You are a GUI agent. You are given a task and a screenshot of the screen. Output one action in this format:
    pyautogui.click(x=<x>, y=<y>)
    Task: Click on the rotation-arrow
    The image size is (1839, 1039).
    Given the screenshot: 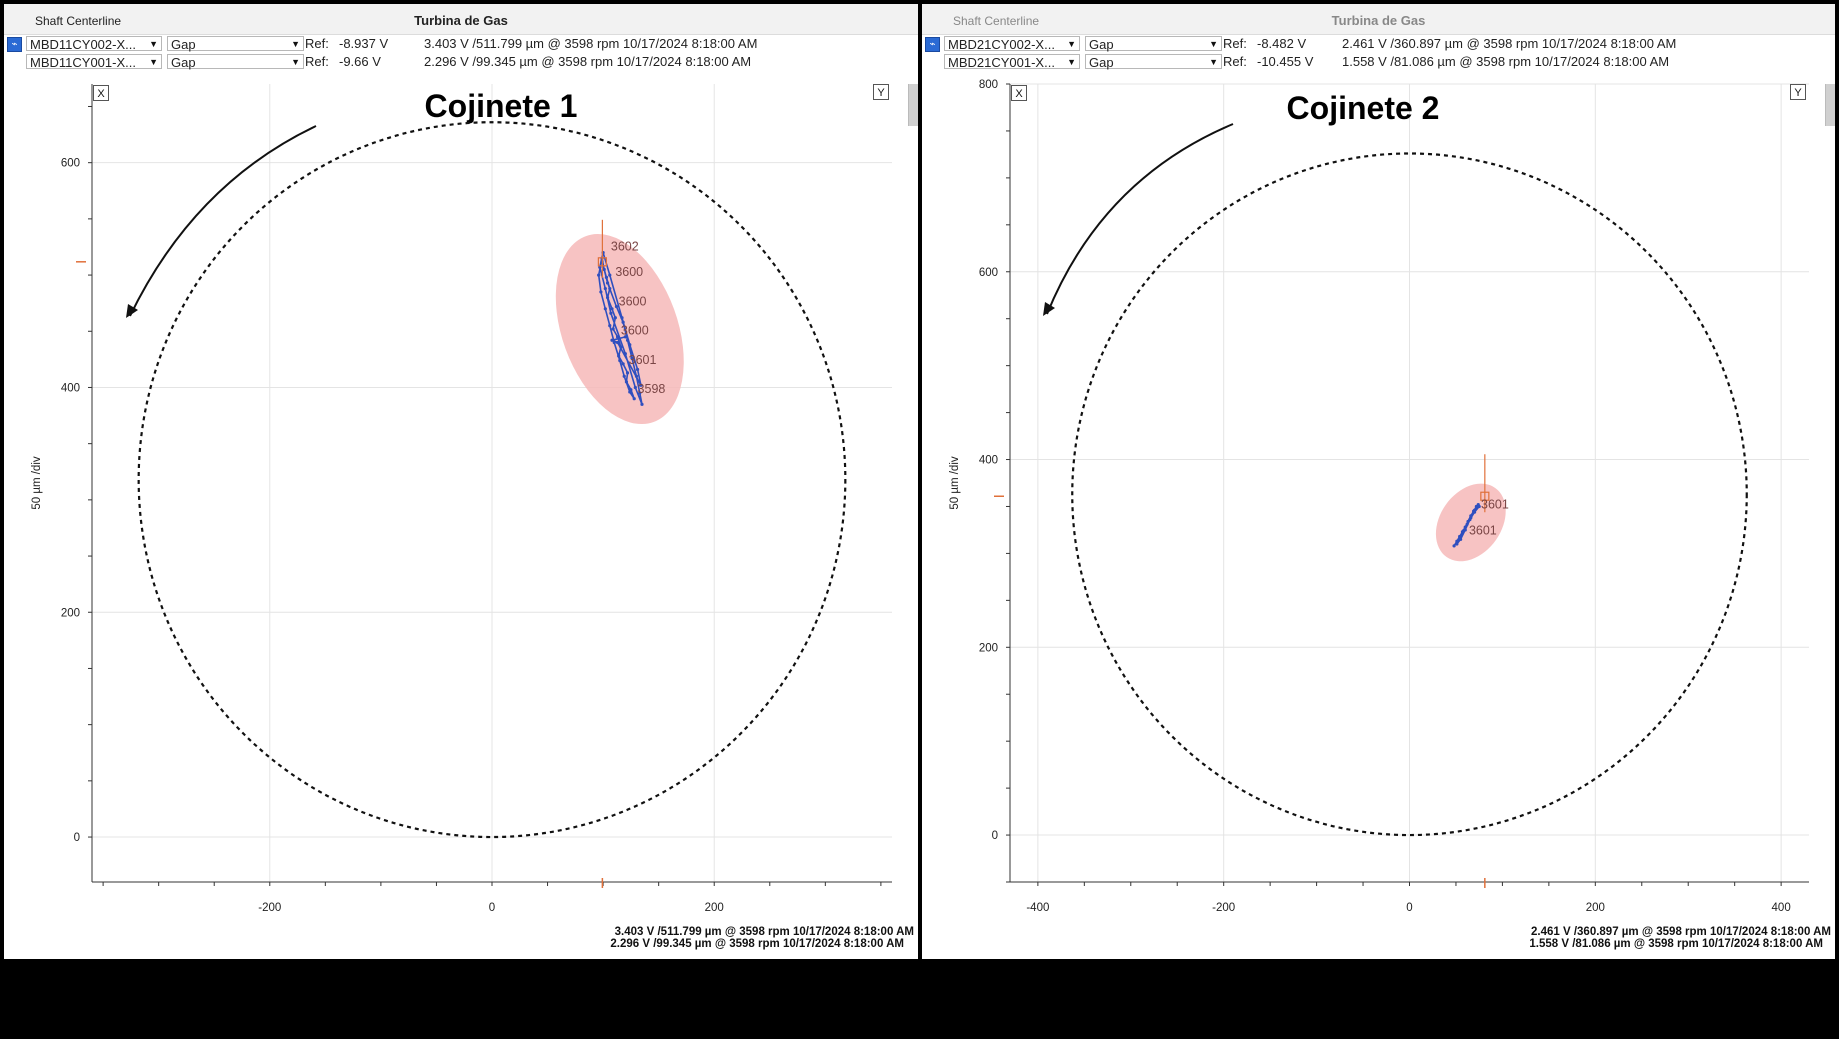 What is the action you would take?
    pyautogui.click(x=1140, y=219)
    